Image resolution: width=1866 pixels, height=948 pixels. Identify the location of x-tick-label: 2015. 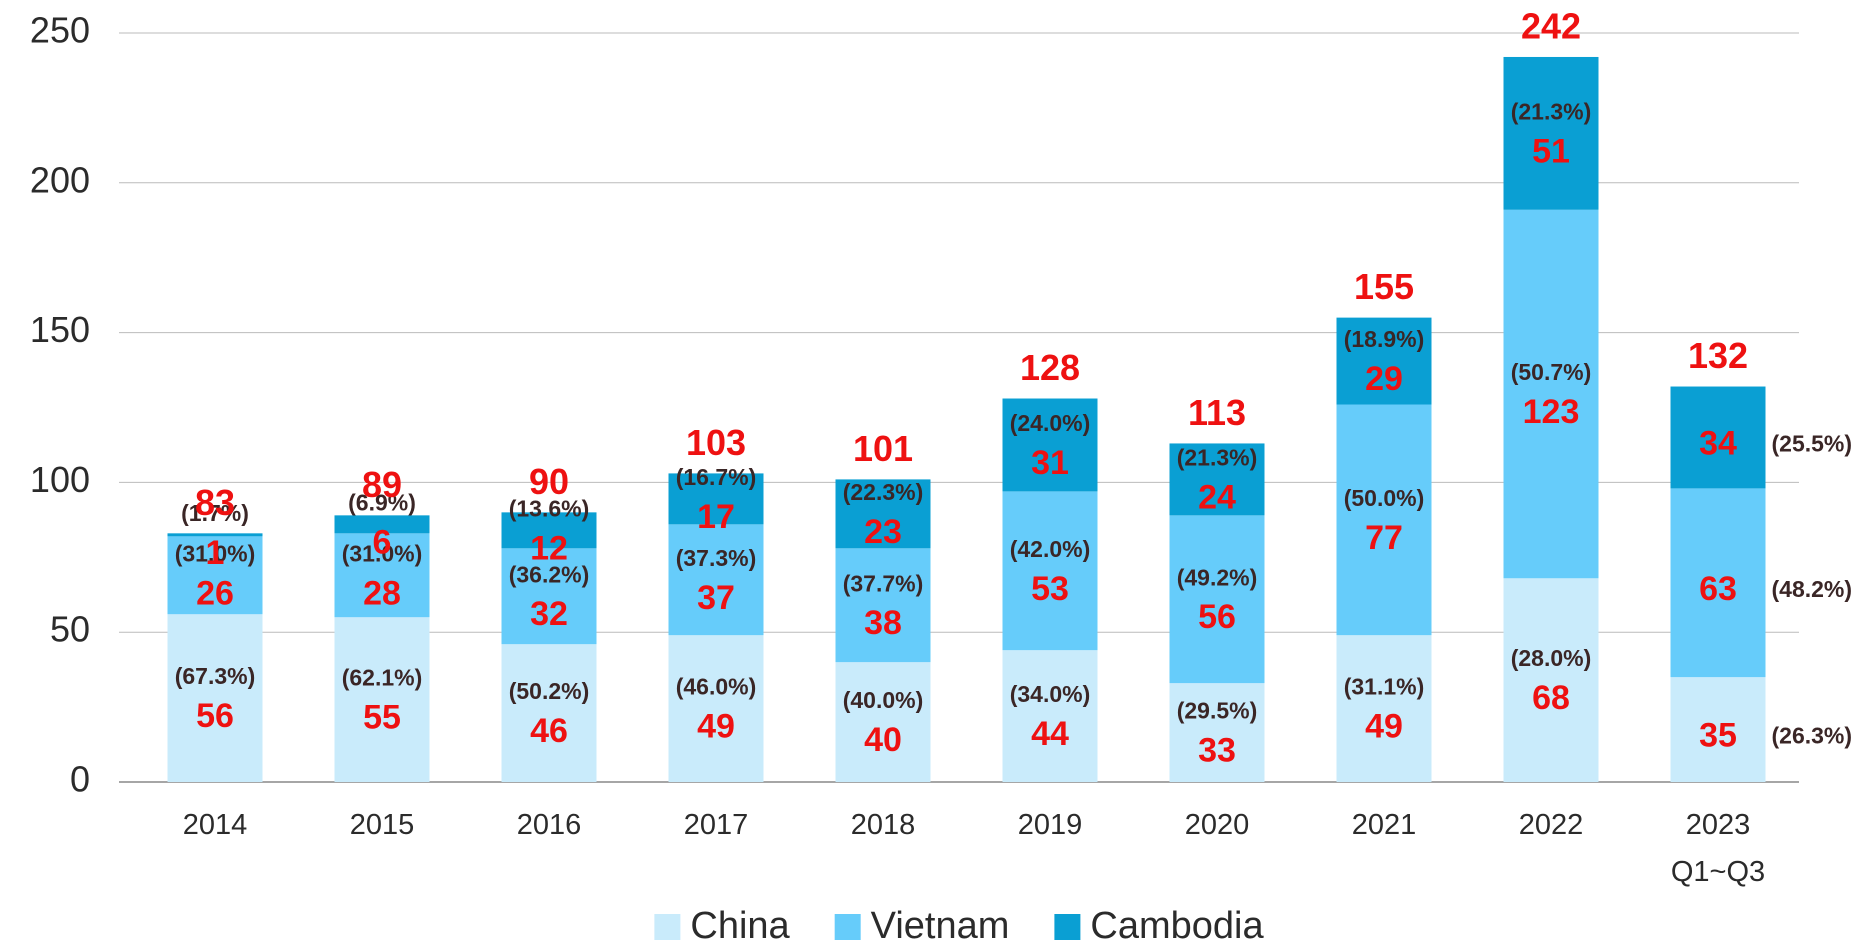
(382, 825).